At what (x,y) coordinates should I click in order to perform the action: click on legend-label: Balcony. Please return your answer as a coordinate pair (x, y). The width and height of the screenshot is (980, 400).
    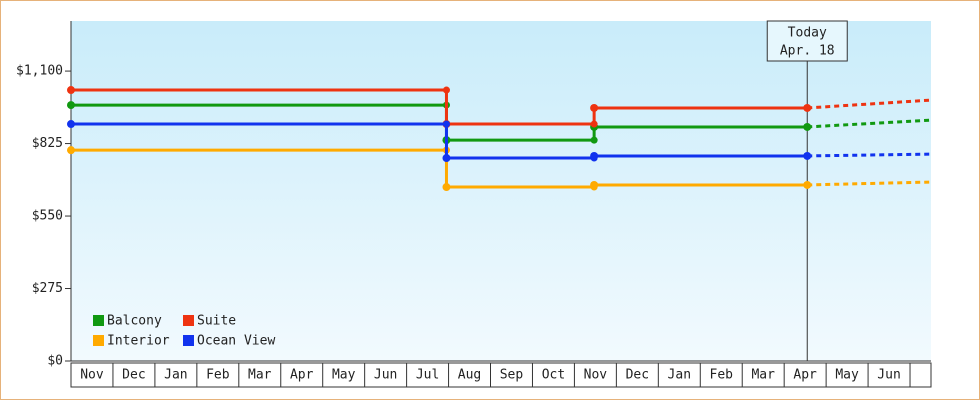
    Looking at the image, I should click on (134, 321).